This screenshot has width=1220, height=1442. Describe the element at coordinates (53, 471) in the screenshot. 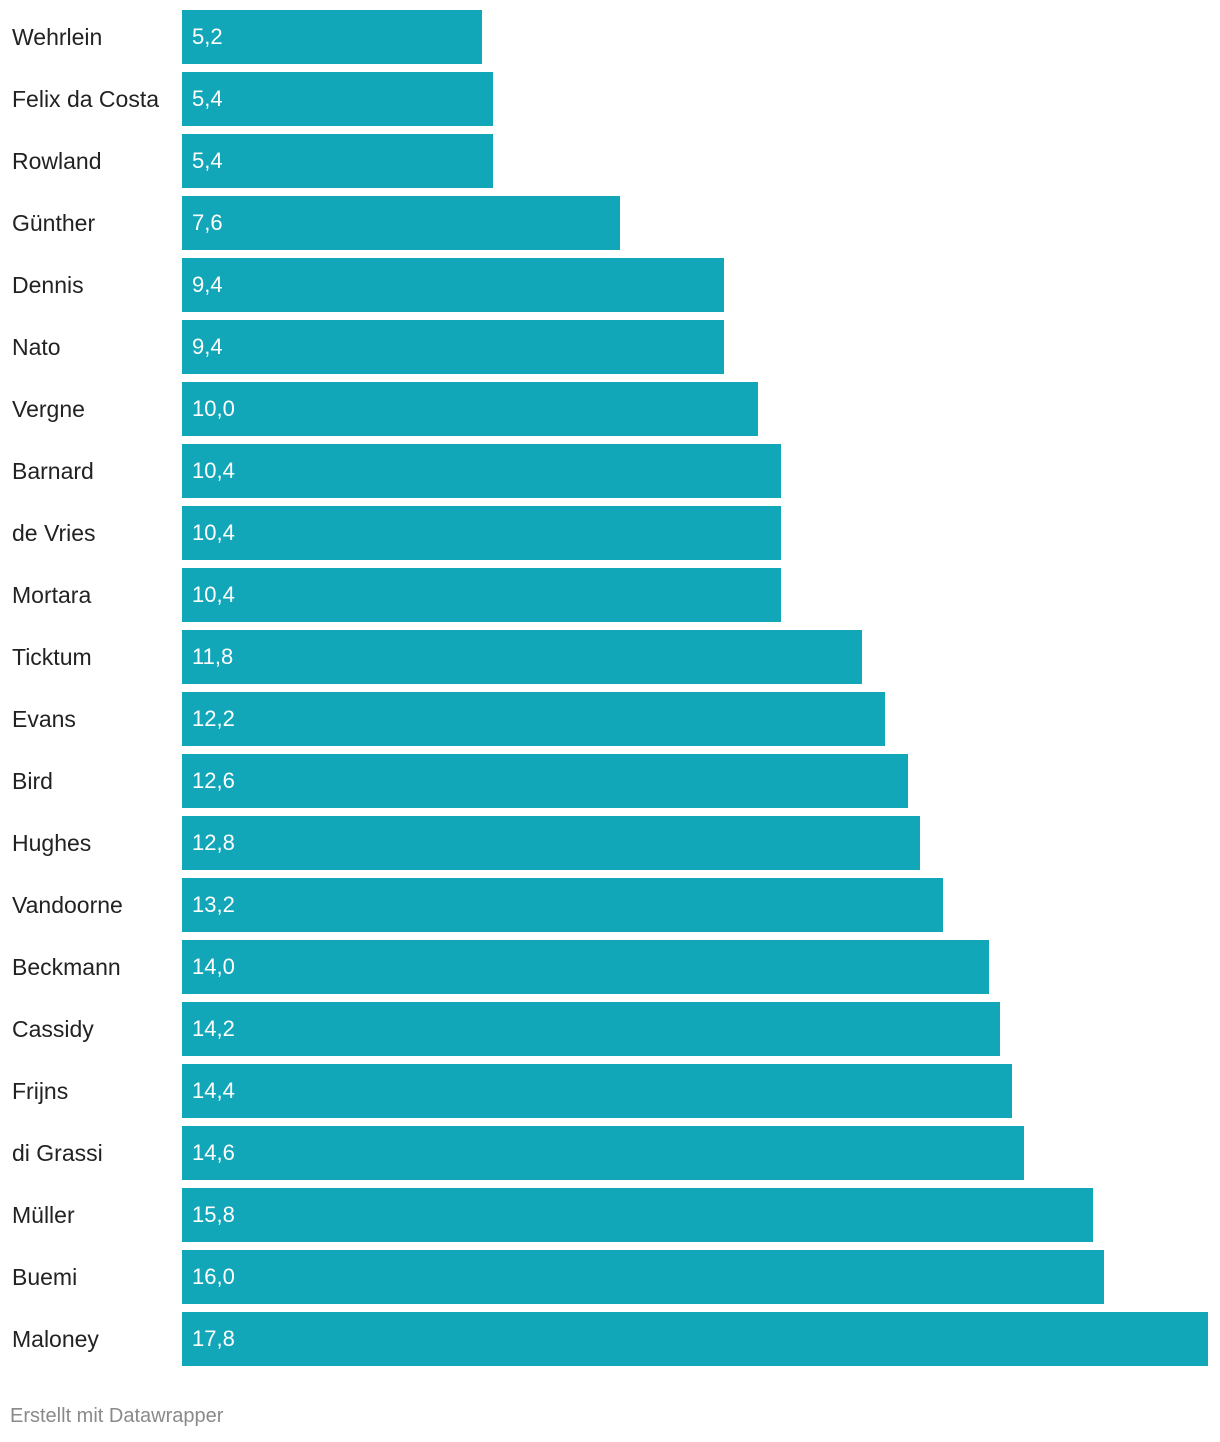

I see `category-label: Barnard` at that location.